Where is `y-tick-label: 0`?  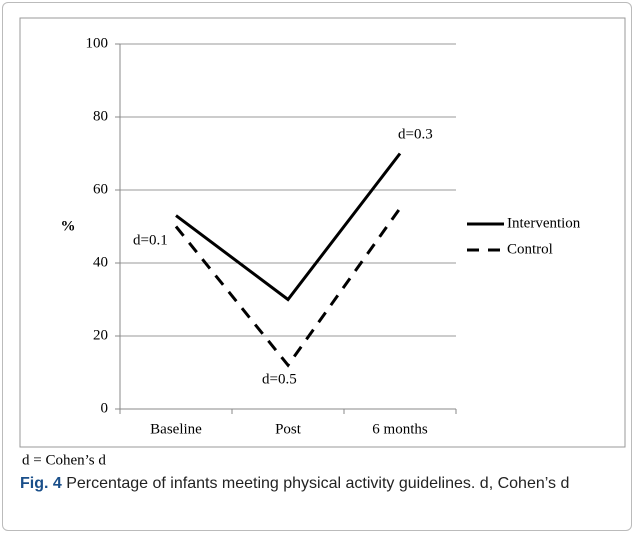 y-tick-label: 0 is located at coordinates (105, 408).